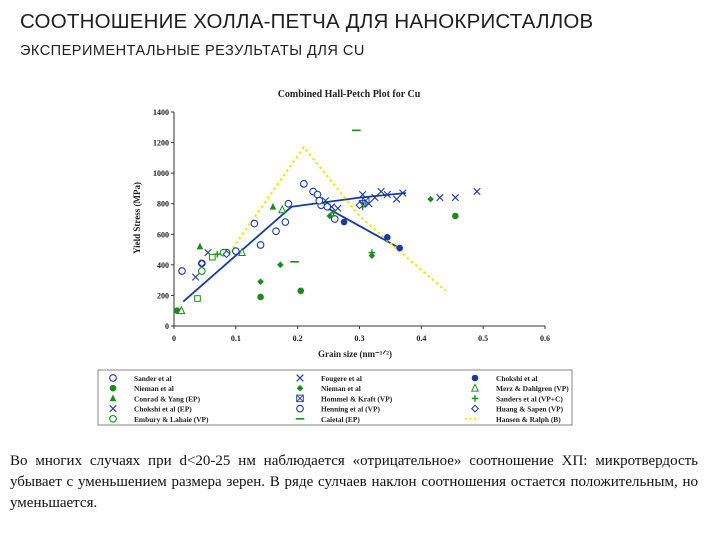 The height and width of the screenshot is (540, 720). What do you see at coordinates (161, 112) in the screenshot?
I see `y-tick-label: 1400` at bounding box center [161, 112].